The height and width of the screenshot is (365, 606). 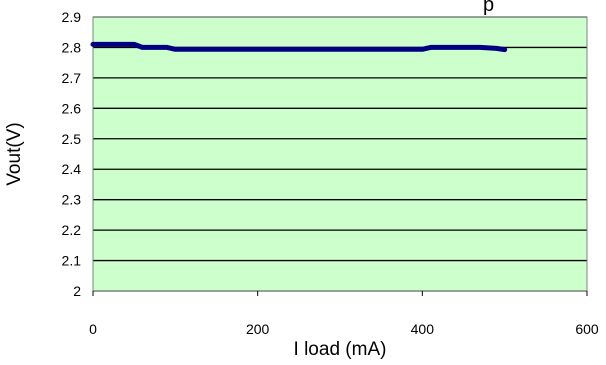 What do you see at coordinates (340, 349) in the screenshot?
I see `x-axis-title: I load (mA)` at bounding box center [340, 349].